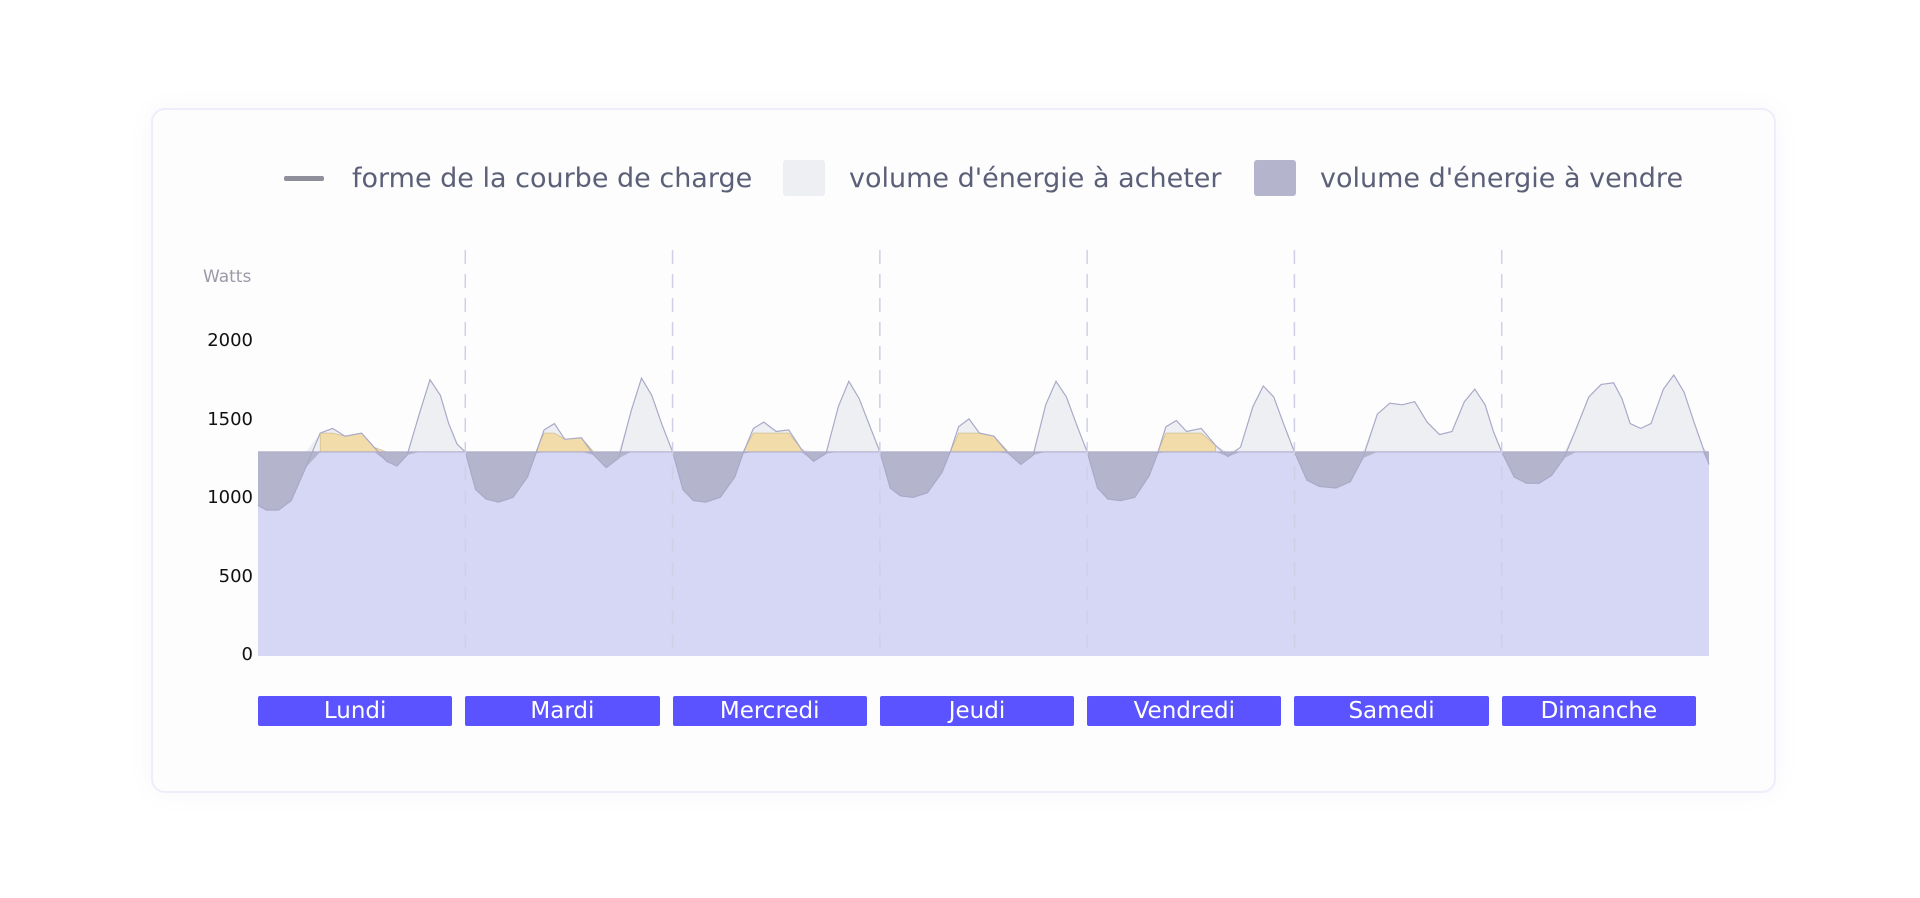 The width and height of the screenshot is (1920, 898). I want to click on legend-swatch-buy-icon, so click(804, 178).